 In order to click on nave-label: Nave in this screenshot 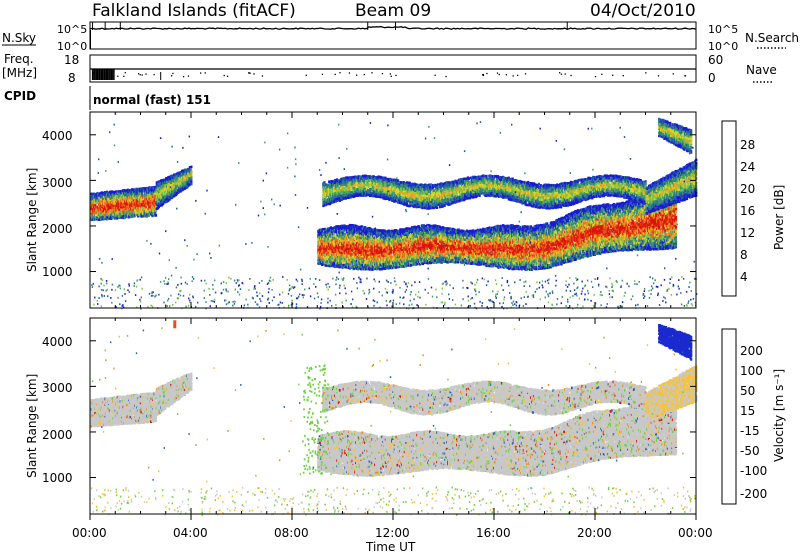, I will do `click(761, 70)`.